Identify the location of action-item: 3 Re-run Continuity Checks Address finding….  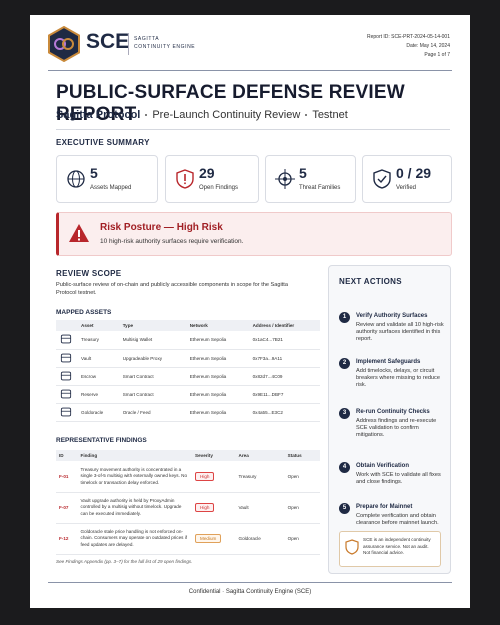
(393, 428).